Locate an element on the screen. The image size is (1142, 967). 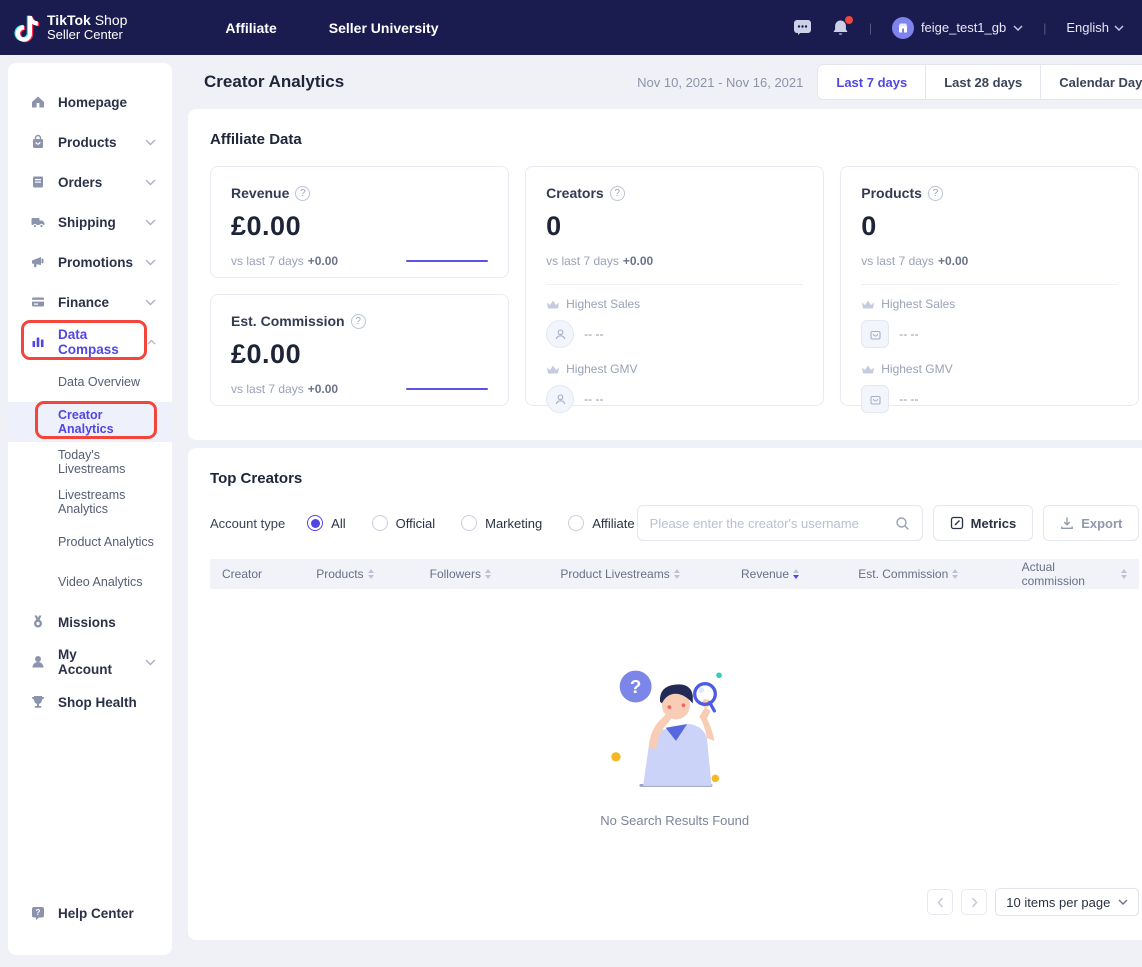
tiktok-shop-logo: TikTok Shop Seller Center is located at coordinates (71, 27).